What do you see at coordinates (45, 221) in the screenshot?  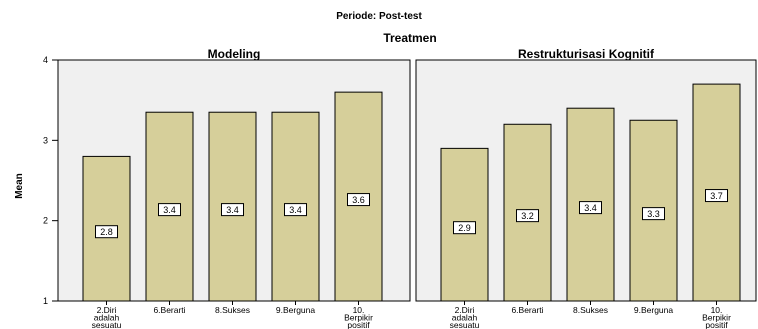 I see `y-tick-label: 2` at bounding box center [45, 221].